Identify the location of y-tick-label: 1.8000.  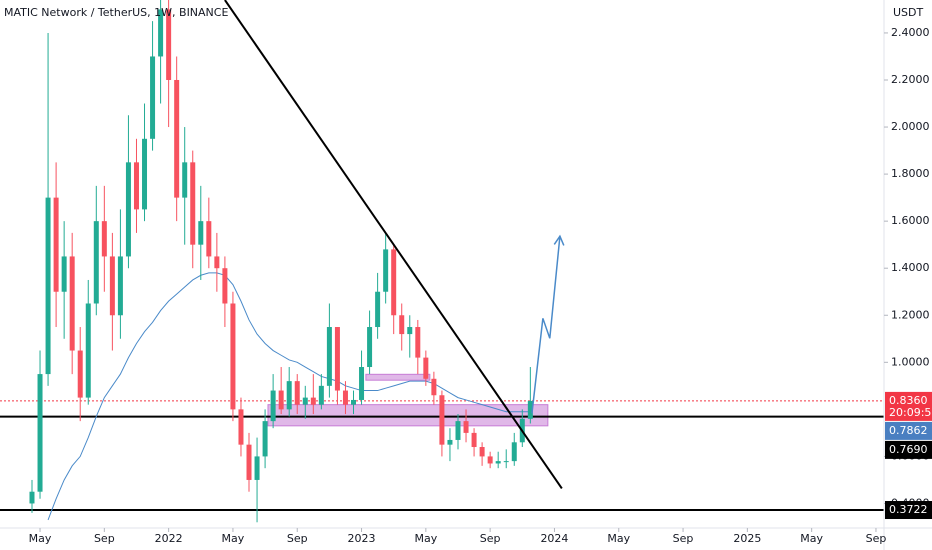
(910, 173).